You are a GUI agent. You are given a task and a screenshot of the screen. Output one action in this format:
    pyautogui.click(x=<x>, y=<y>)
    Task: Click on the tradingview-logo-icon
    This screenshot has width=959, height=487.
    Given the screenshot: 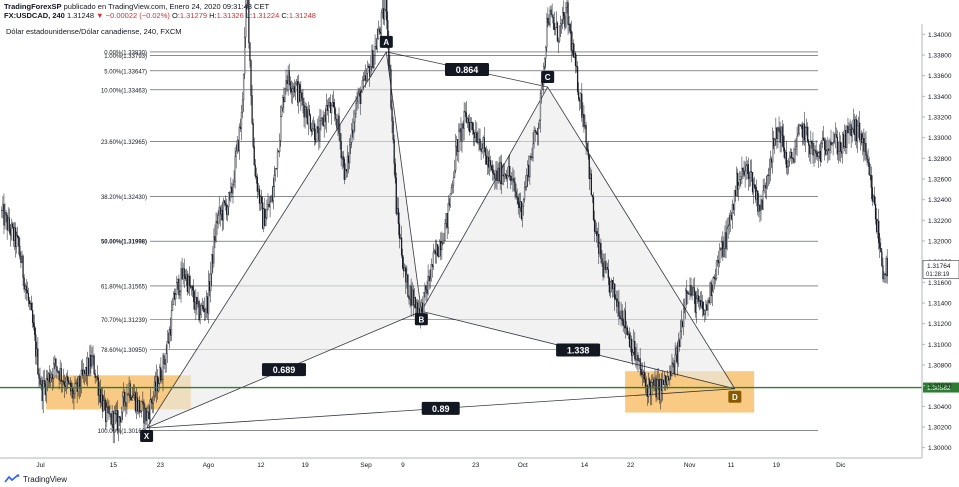 What is the action you would take?
    pyautogui.click(x=12, y=479)
    